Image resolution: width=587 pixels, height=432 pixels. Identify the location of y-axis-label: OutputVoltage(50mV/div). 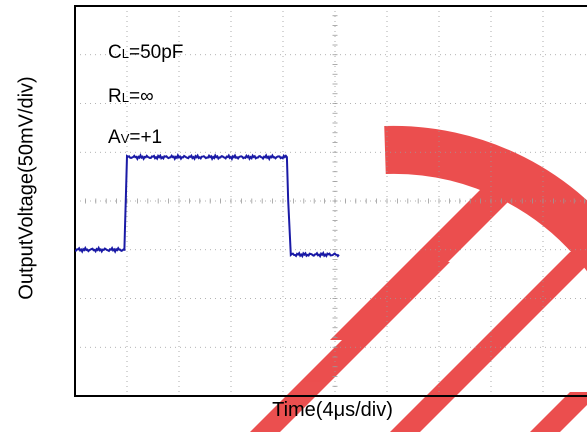
(26, 188).